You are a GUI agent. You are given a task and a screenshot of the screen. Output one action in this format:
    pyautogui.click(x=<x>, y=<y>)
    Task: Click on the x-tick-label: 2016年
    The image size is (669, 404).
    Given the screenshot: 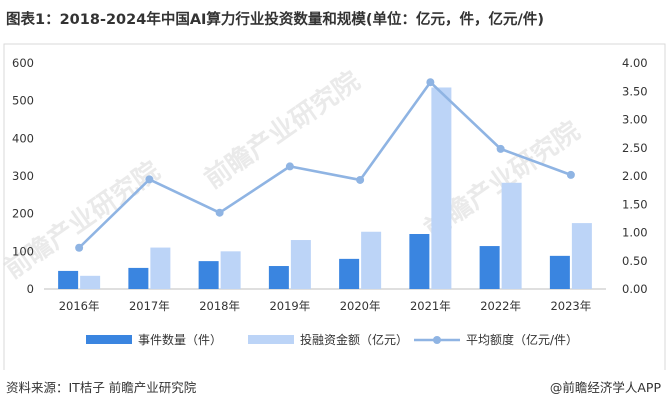 What is the action you would take?
    pyautogui.click(x=79, y=306)
    